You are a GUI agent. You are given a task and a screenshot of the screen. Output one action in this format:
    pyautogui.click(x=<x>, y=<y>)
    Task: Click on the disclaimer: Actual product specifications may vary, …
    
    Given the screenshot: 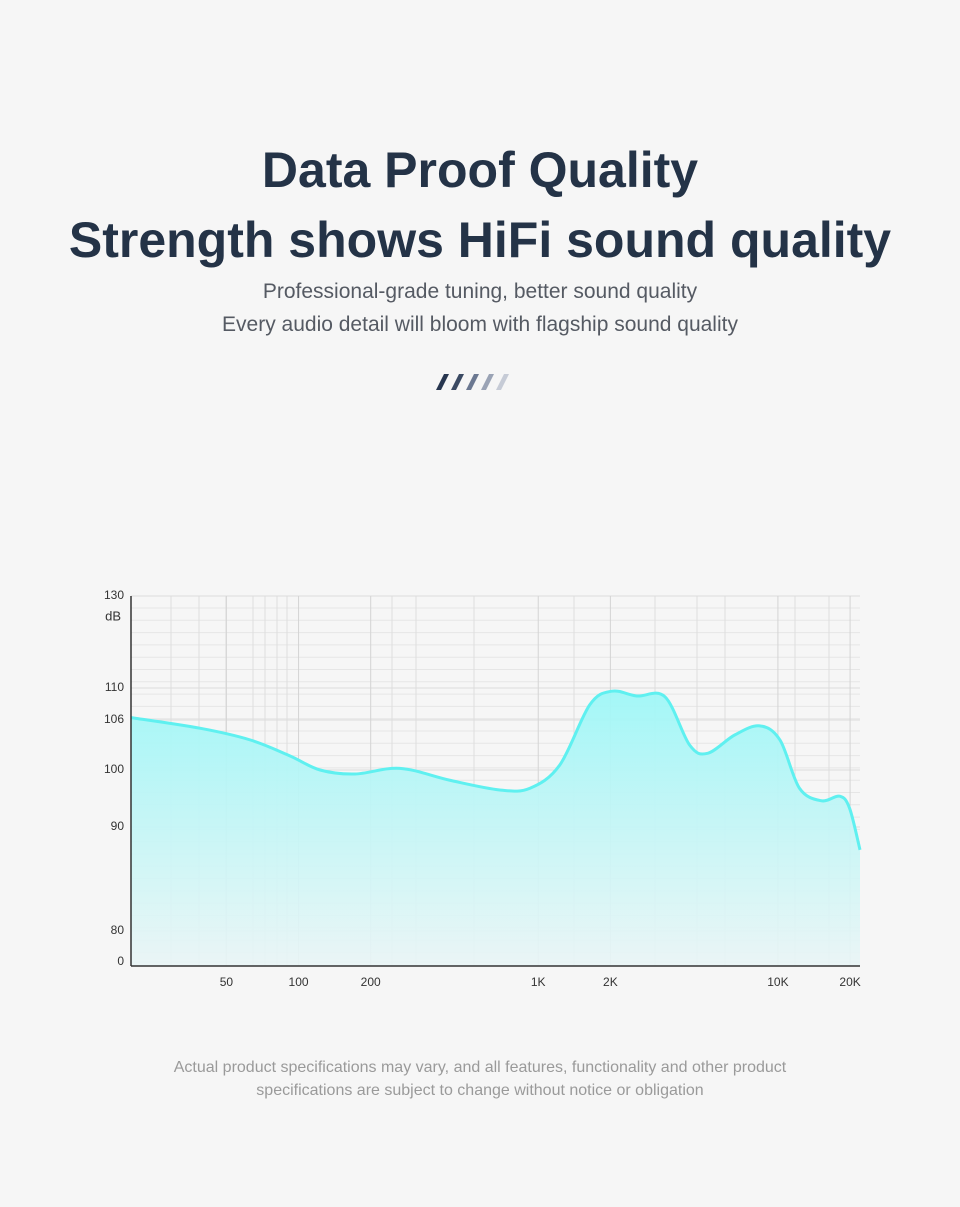 What is the action you would take?
    pyautogui.click(x=480, y=1067)
    